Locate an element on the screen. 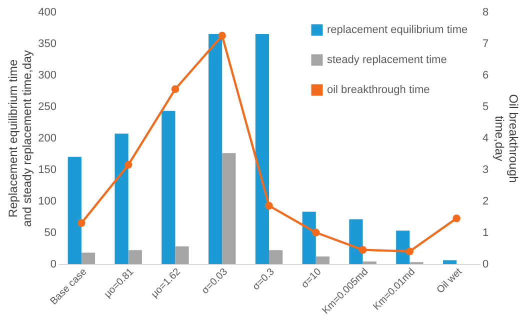 The width and height of the screenshot is (526, 320). y2-tick-label: 2 is located at coordinates (485, 202).